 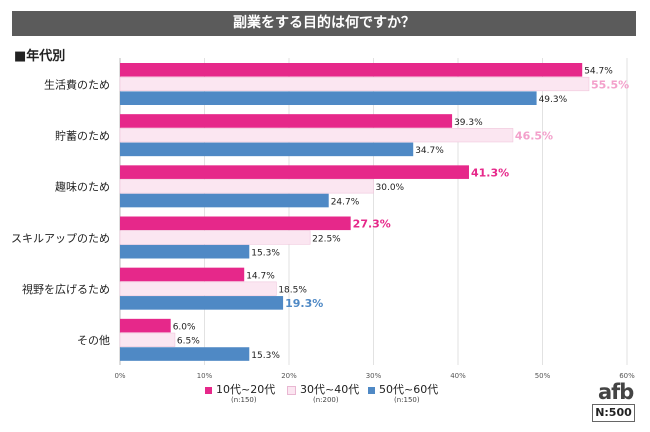 I want to click on category-label: 趣味のため, so click(x=82, y=187).